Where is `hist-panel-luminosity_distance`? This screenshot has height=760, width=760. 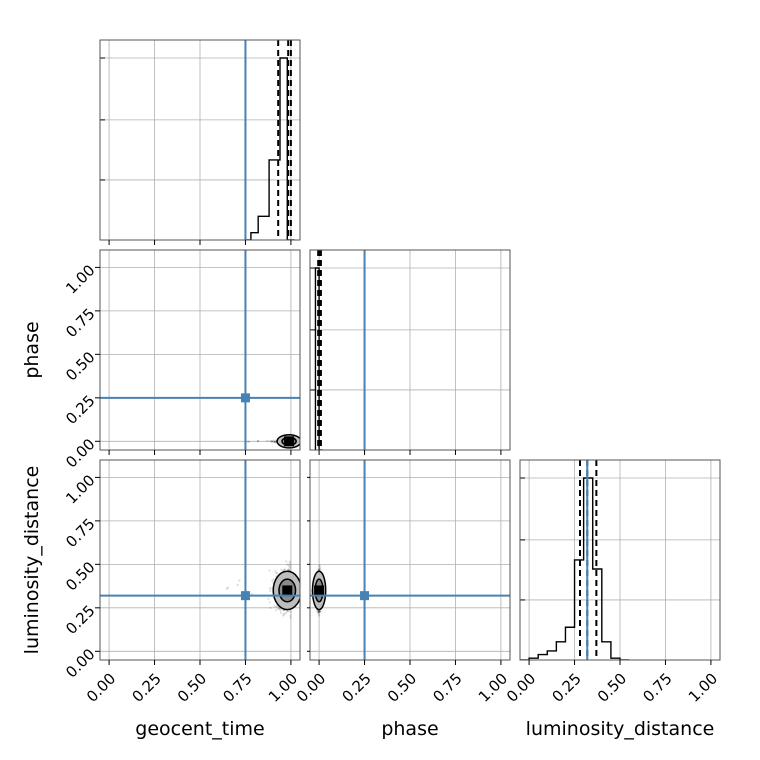 hist-panel-luminosity_distance is located at coordinates (620, 560).